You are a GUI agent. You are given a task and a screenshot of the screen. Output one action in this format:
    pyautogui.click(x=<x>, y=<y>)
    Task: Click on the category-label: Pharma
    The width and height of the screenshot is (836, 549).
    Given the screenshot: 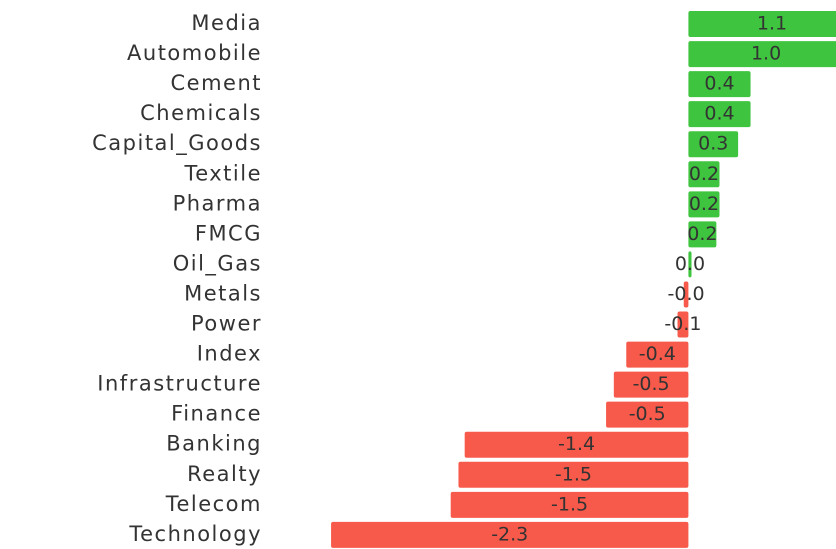 What is the action you would take?
    pyautogui.click(x=217, y=203)
    